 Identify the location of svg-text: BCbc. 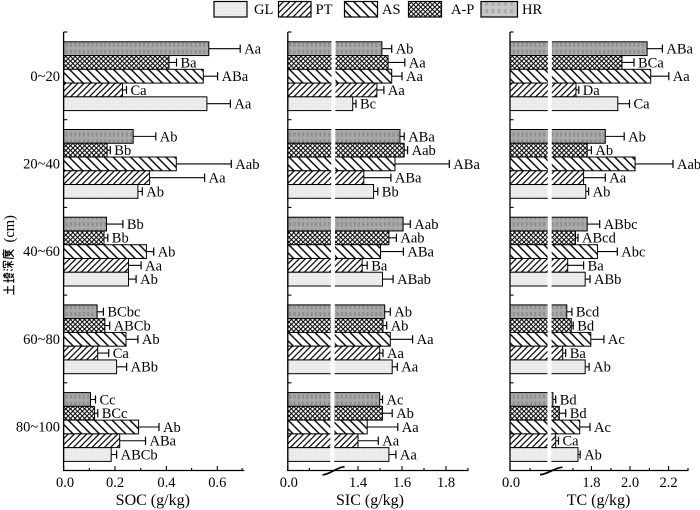
(123, 313).